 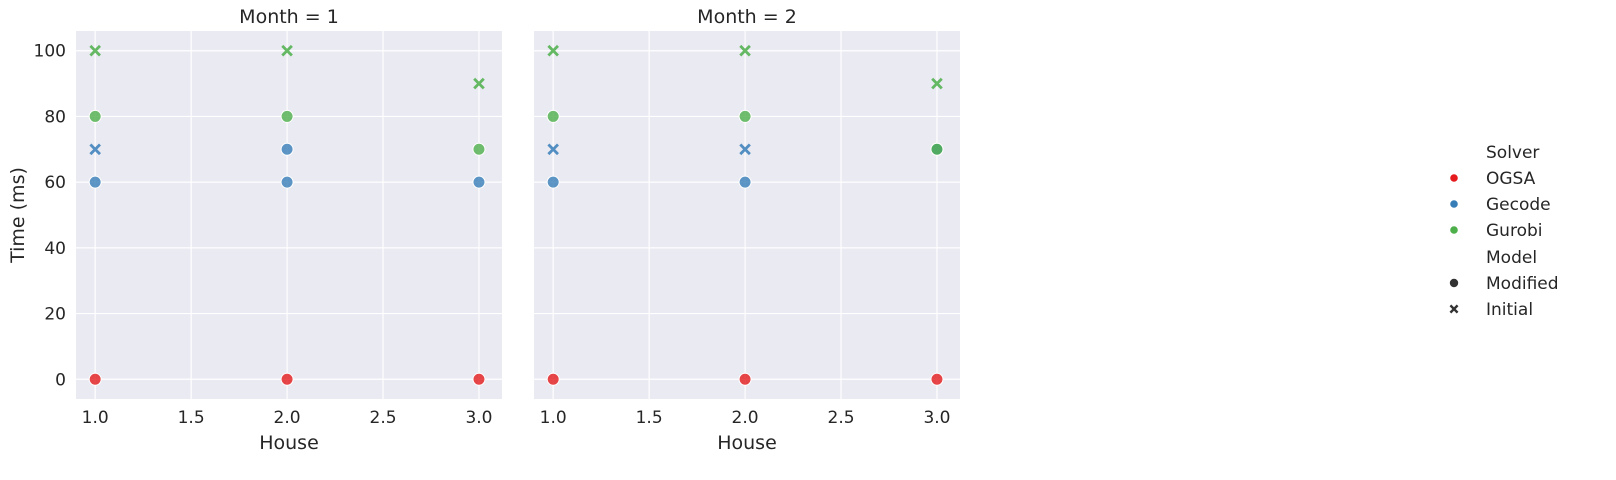 I want to click on y-tick-label: 40, so click(x=55, y=249).